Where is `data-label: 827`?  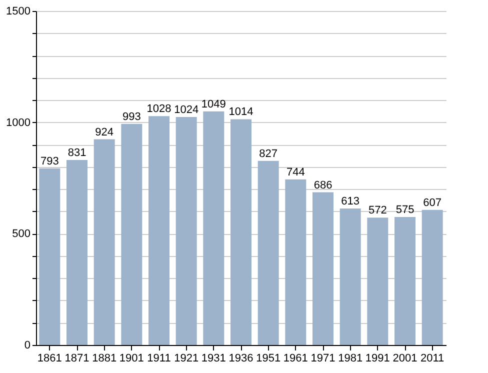
data-label: 827 is located at coordinates (268, 154).